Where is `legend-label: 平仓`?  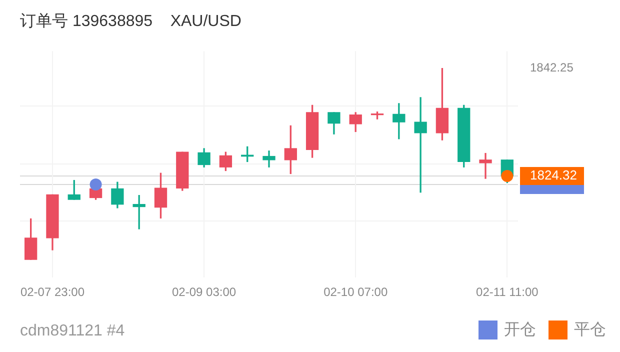
legend-label: 平仓 is located at coordinates (590, 329).